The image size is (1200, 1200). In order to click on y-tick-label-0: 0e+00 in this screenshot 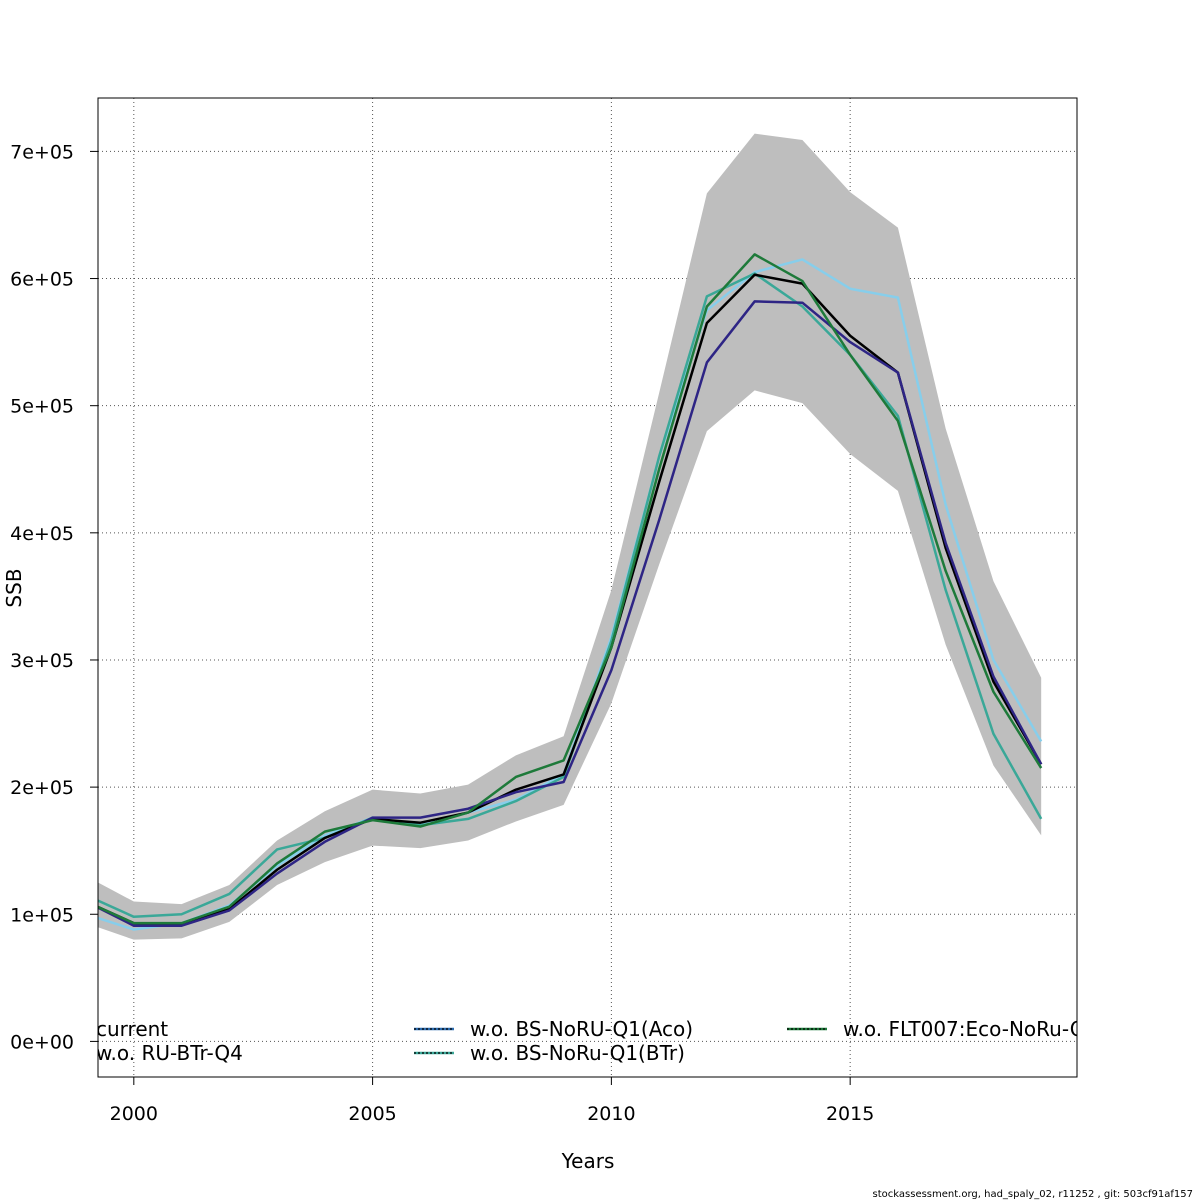, I will do `click(42, 1042)`.